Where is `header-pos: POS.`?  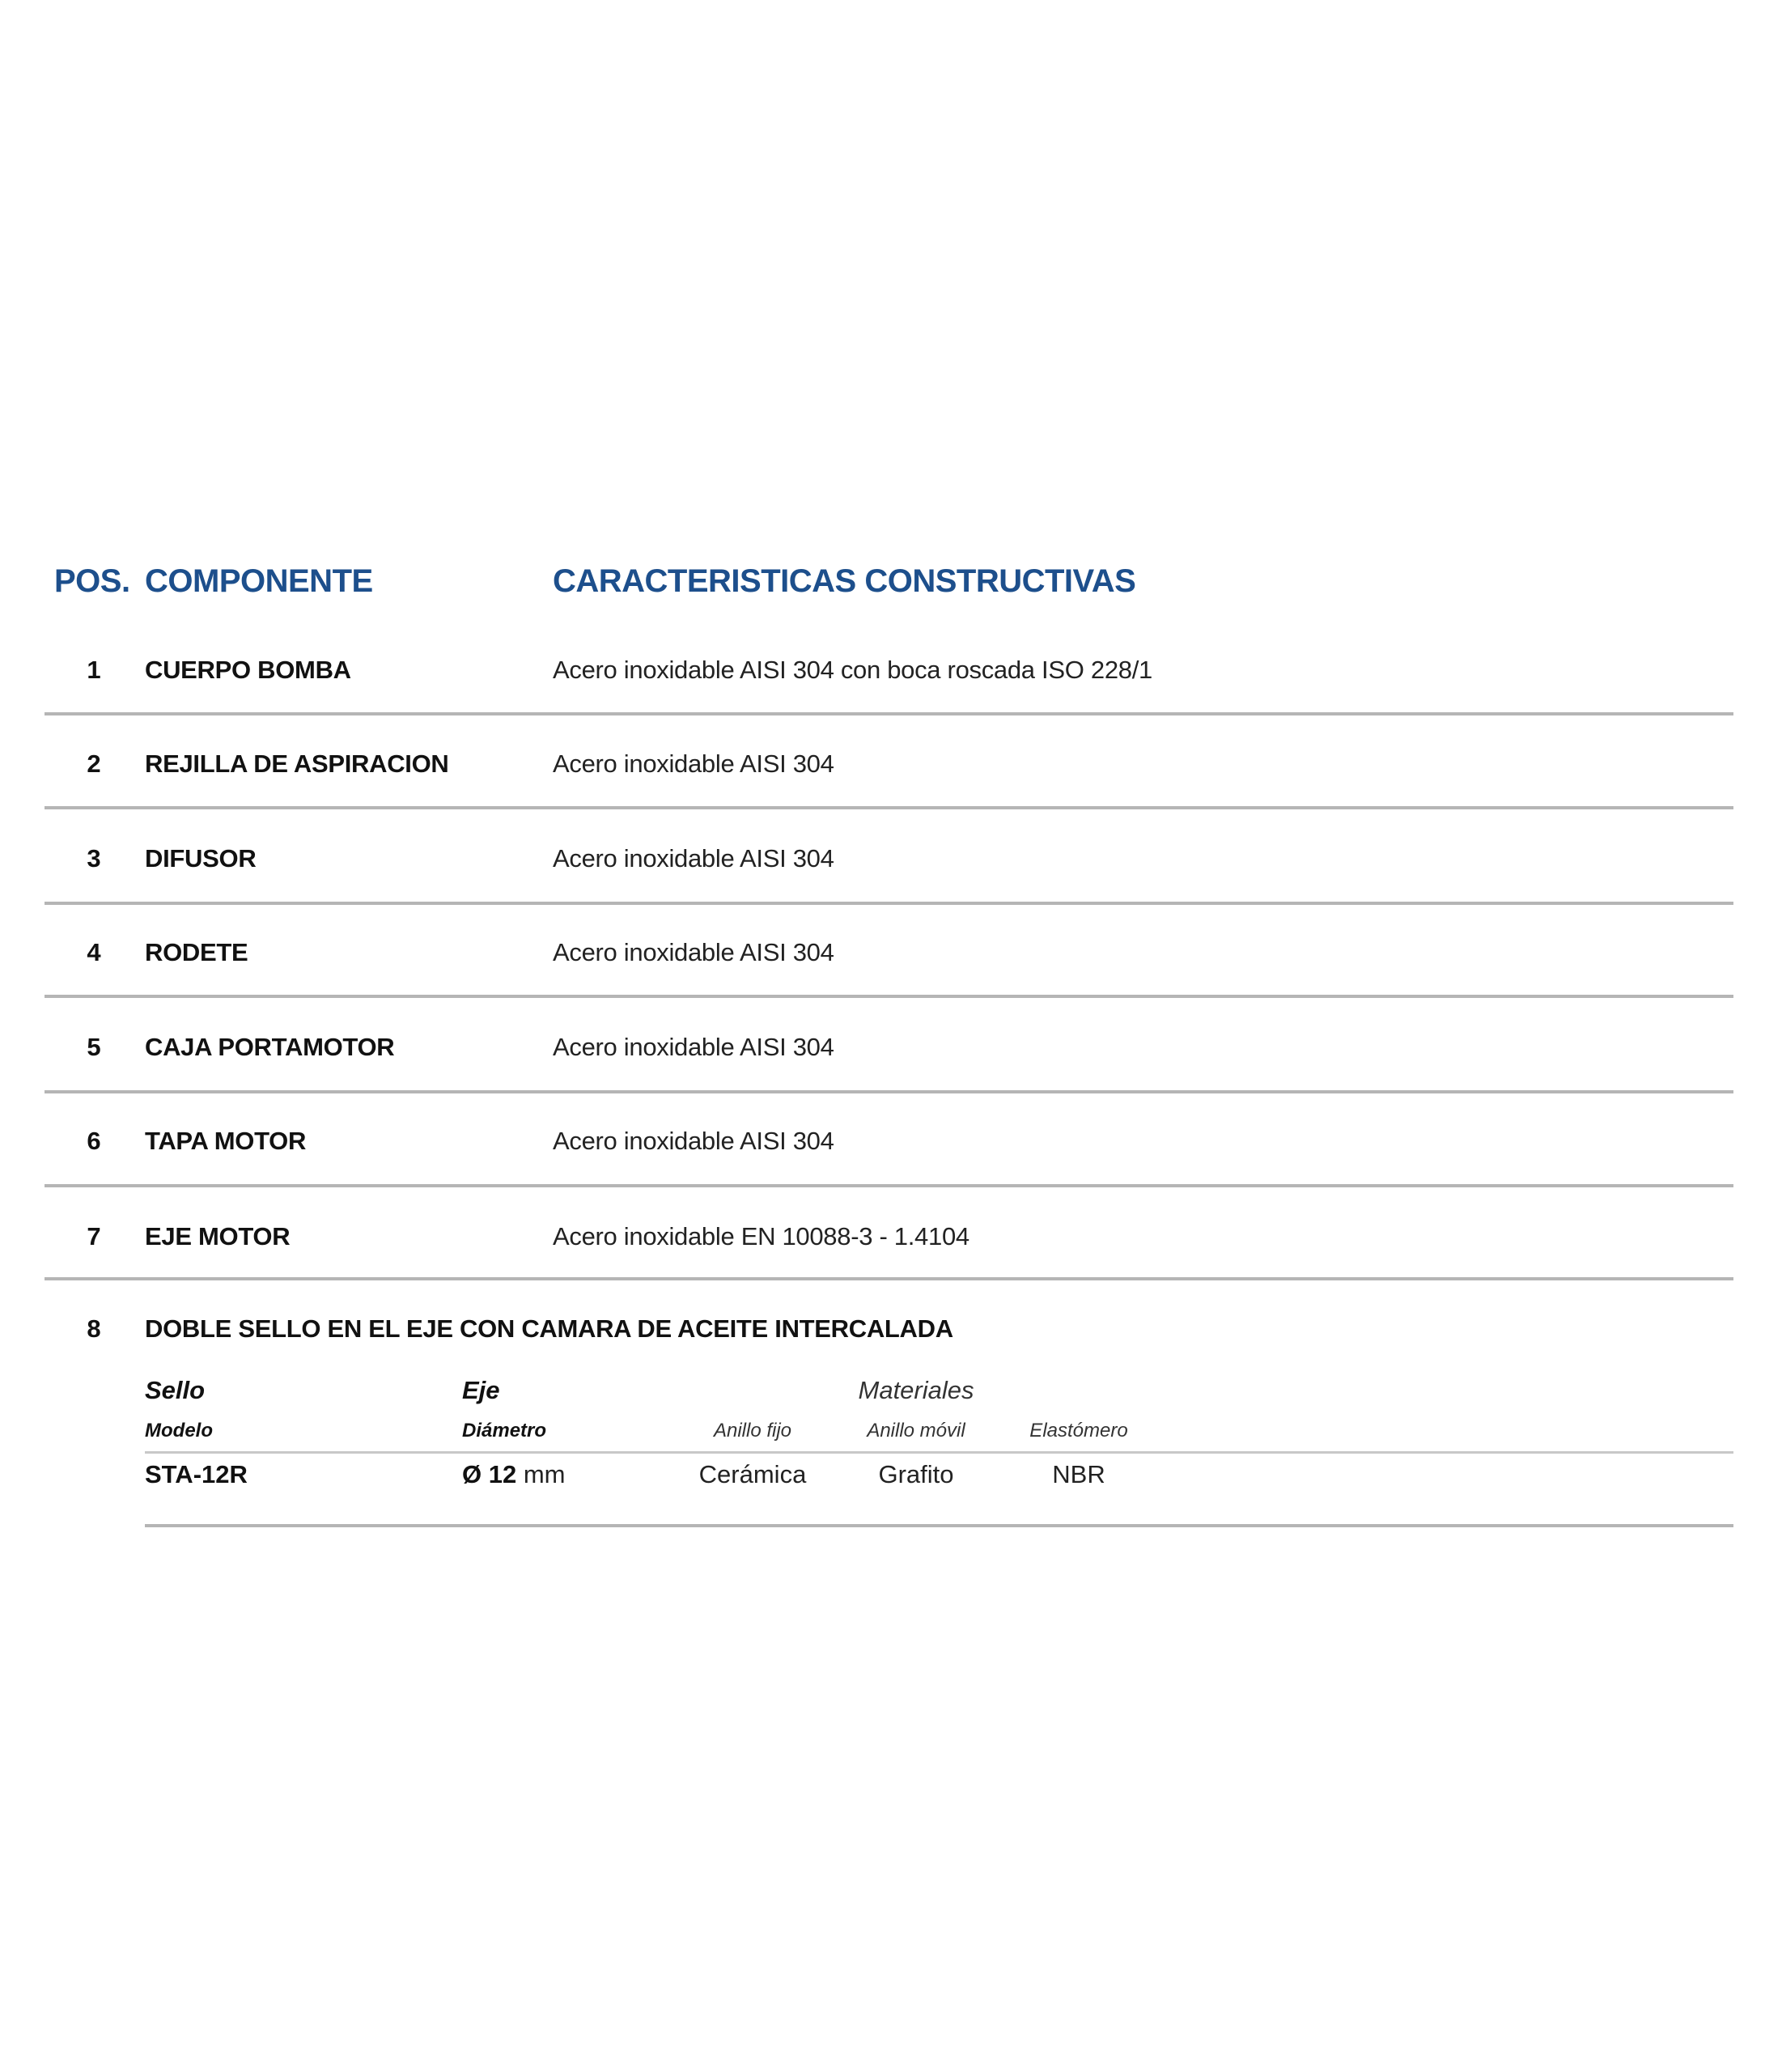 header-pos: POS. is located at coordinates (92, 581).